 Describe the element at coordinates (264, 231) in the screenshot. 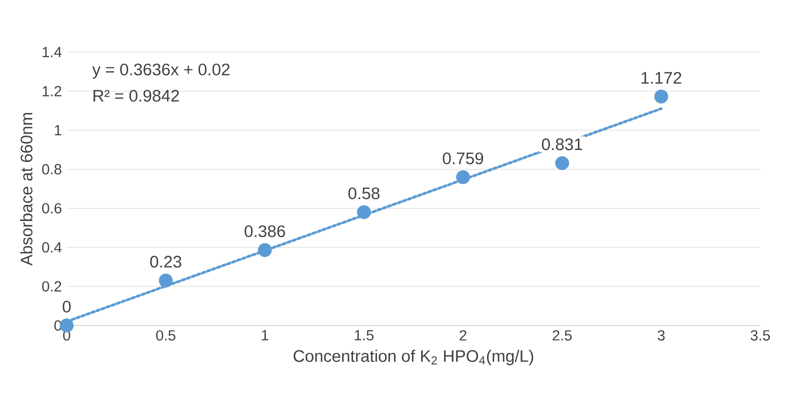

I see `data-label: 0.386` at that location.